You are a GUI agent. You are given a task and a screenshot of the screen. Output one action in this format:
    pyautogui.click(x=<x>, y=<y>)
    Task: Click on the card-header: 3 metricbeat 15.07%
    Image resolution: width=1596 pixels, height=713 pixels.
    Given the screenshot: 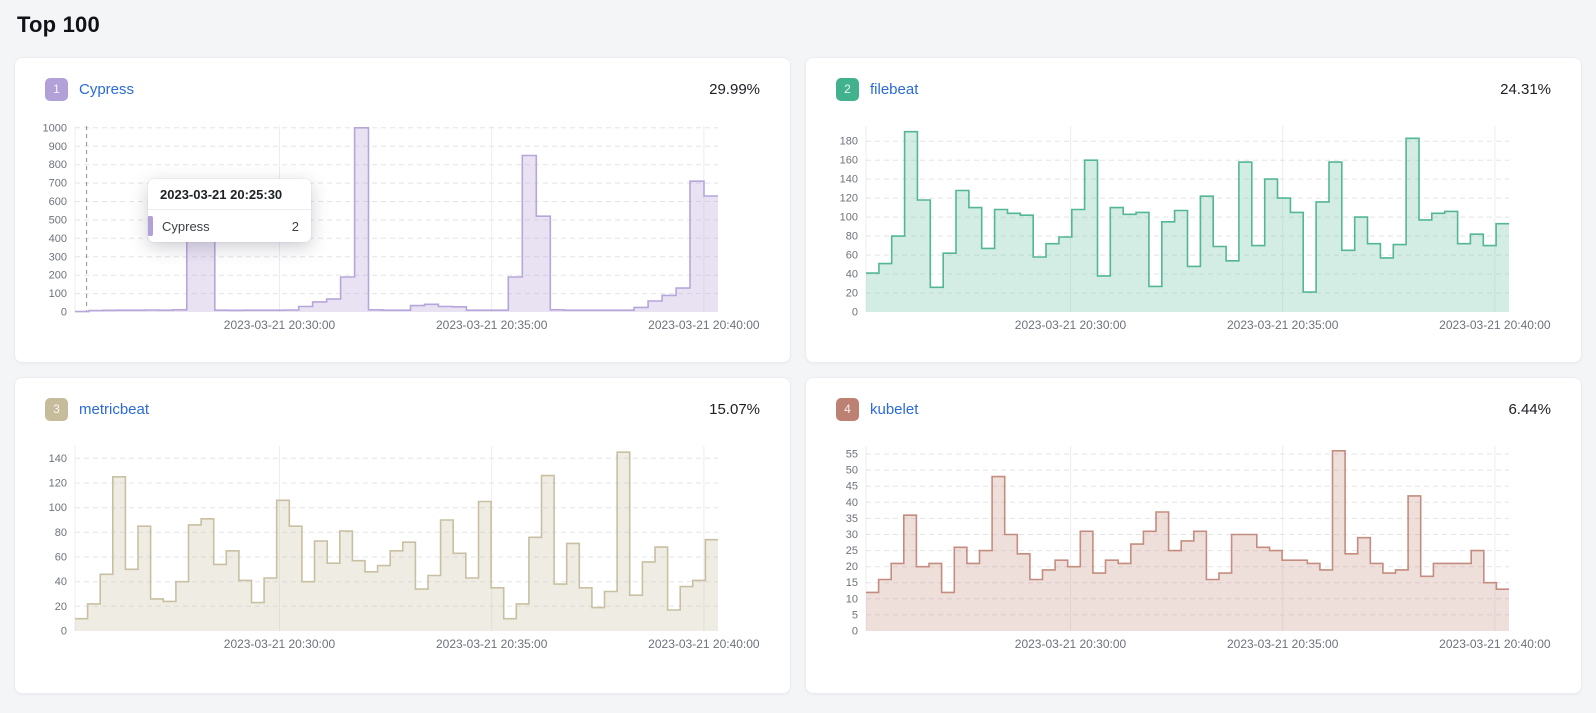 What is the action you would take?
    pyautogui.click(x=402, y=409)
    